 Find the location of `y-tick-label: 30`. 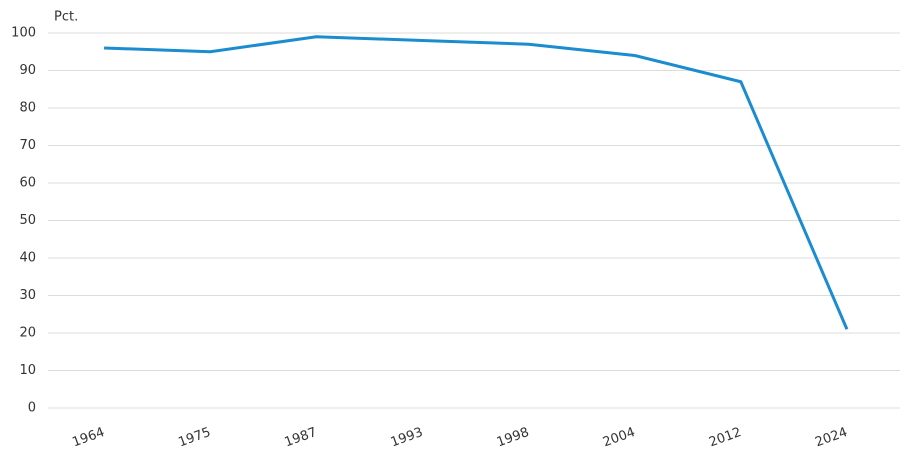

y-tick-label: 30 is located at coordinates (27, 295).